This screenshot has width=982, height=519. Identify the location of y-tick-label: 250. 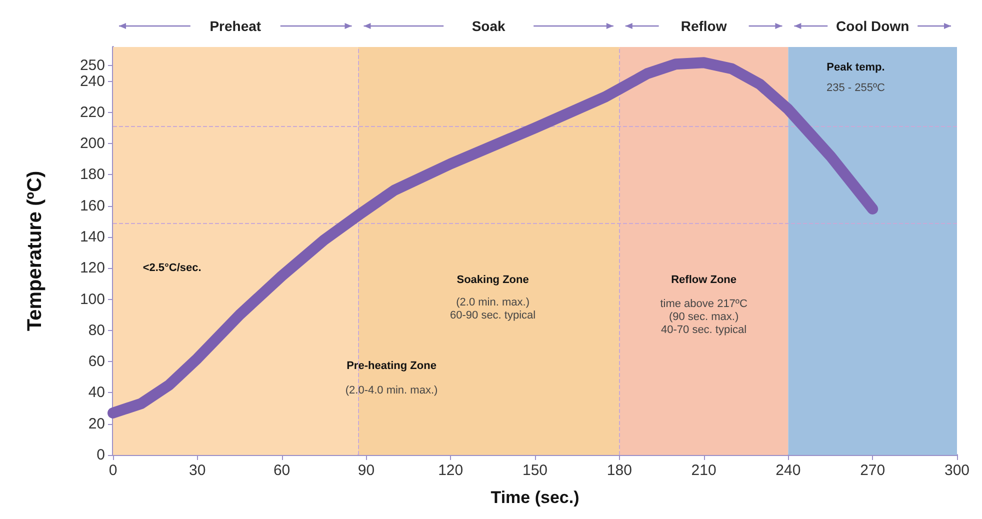
(92, 65).